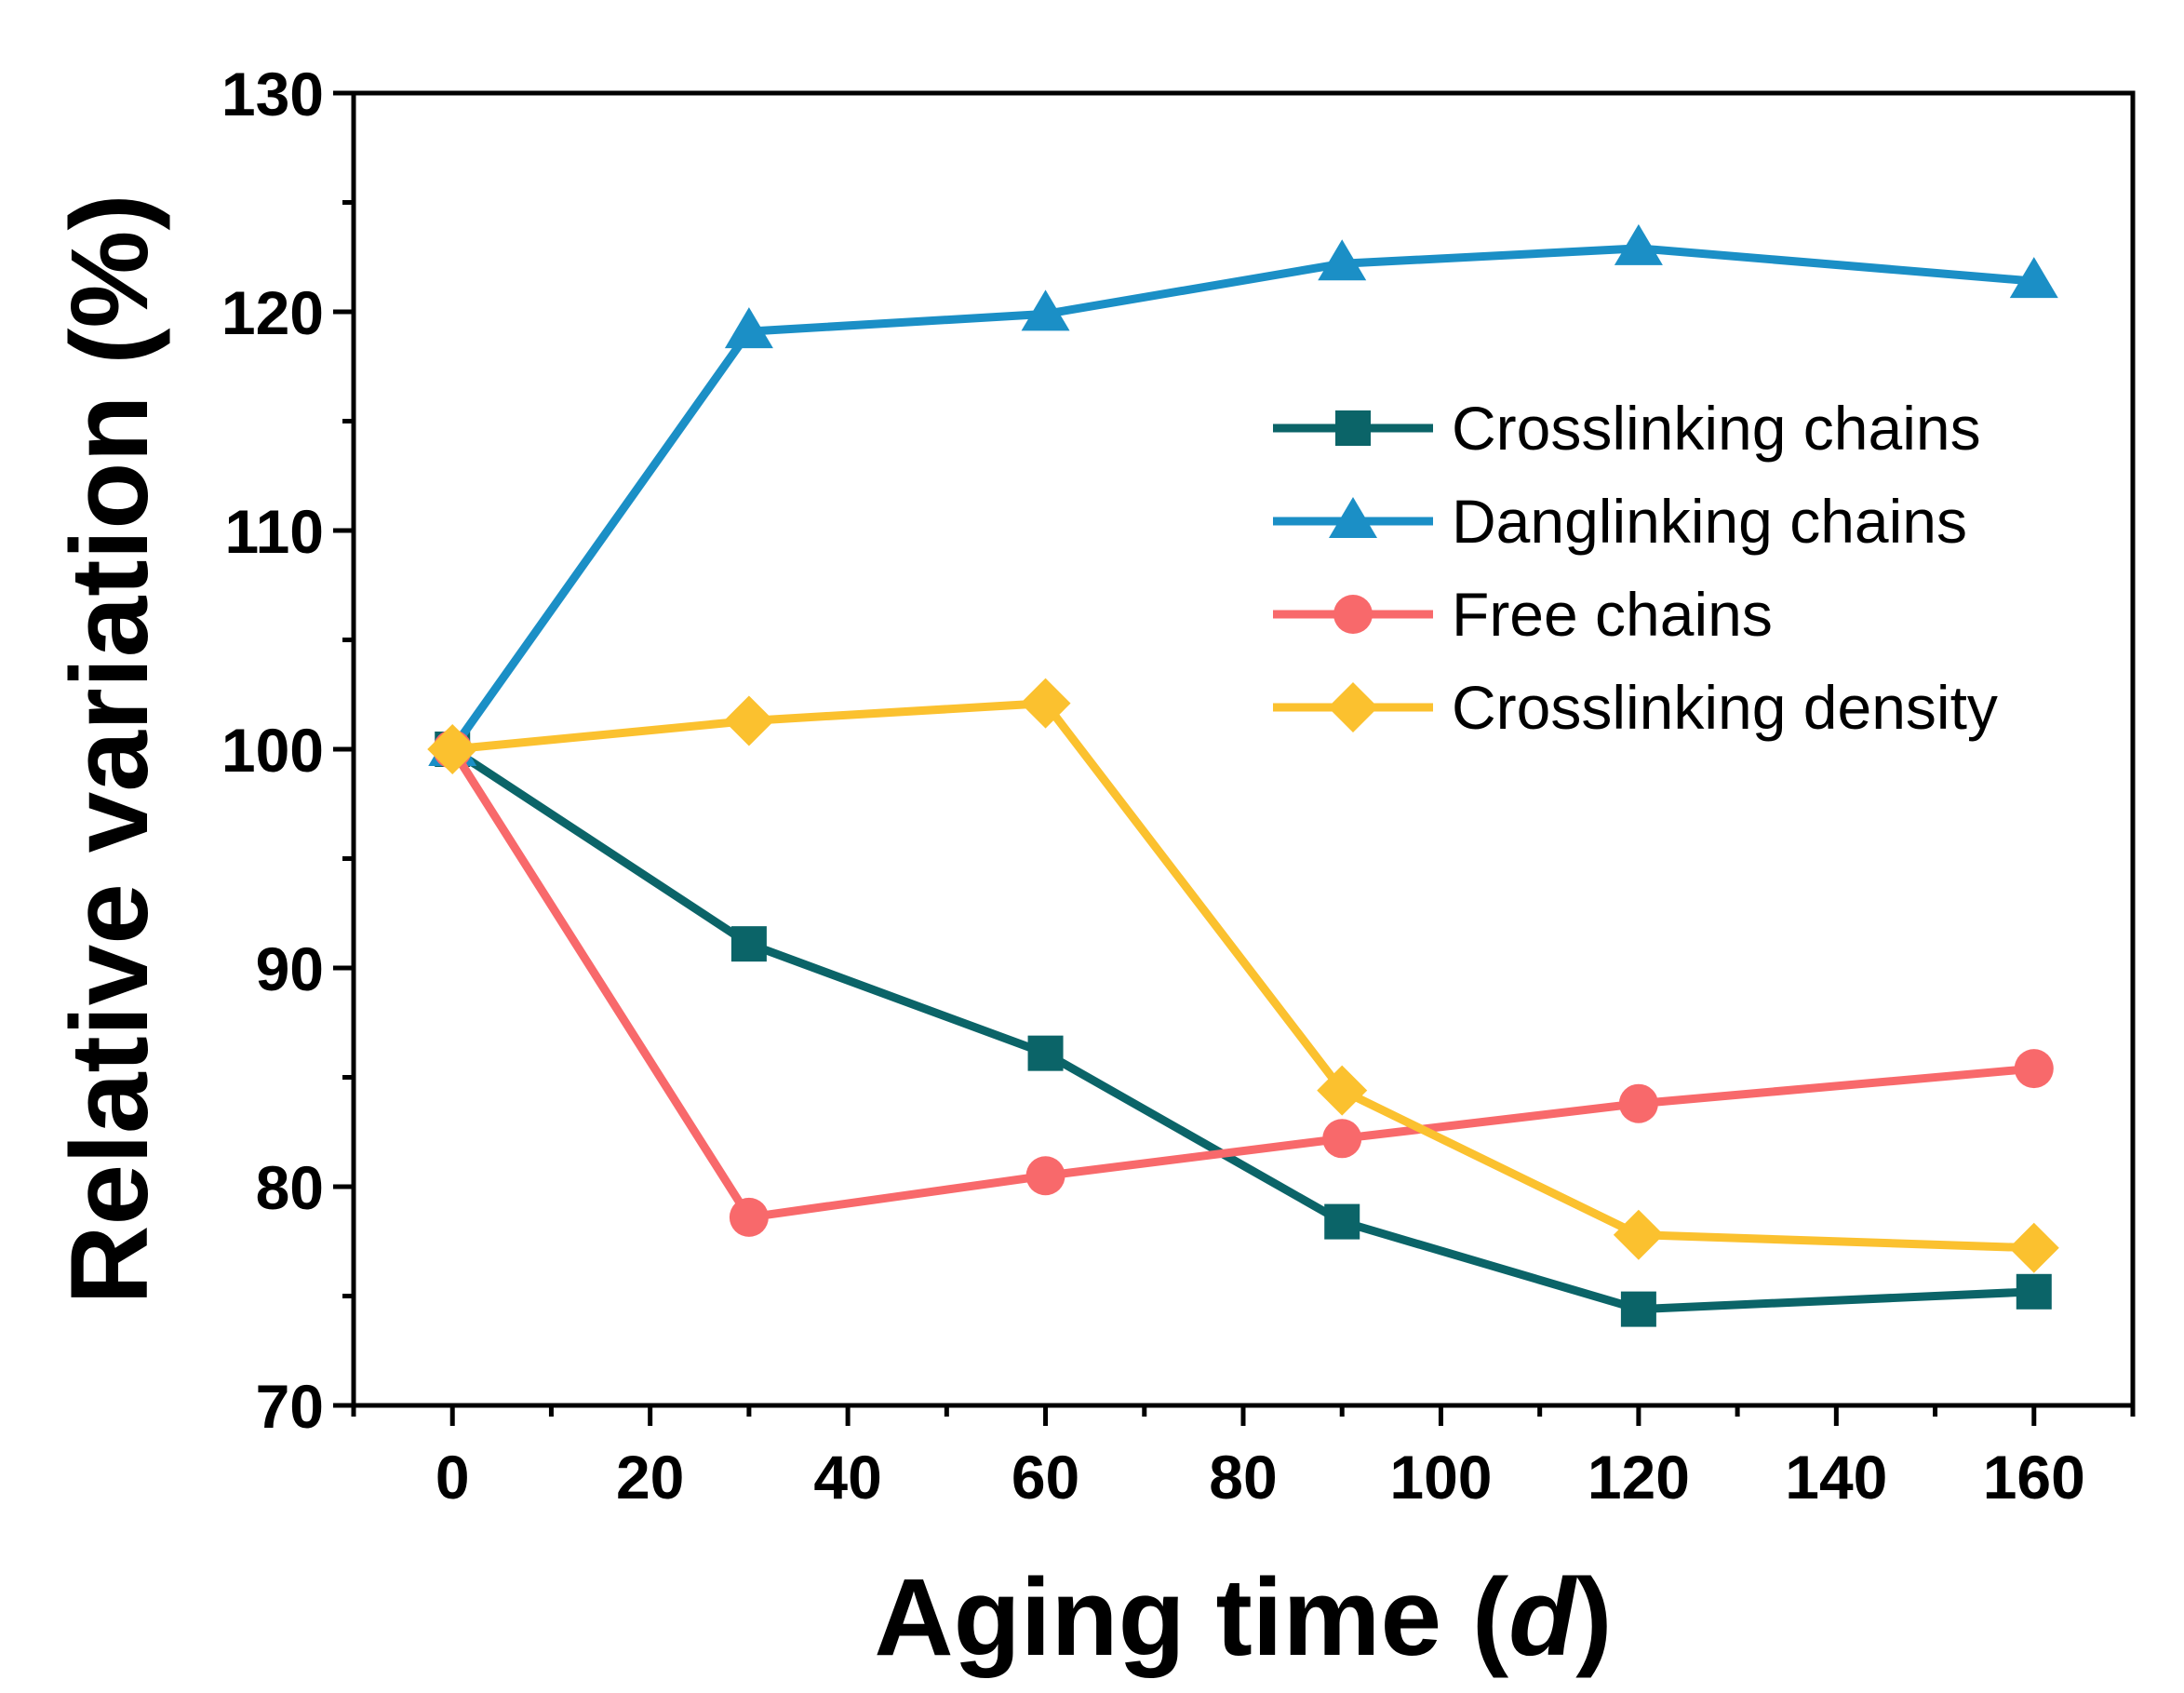 The height and width of the screenshot is (1693, 2184). I want to click on y-tick-label: 110, so click(274, 532).